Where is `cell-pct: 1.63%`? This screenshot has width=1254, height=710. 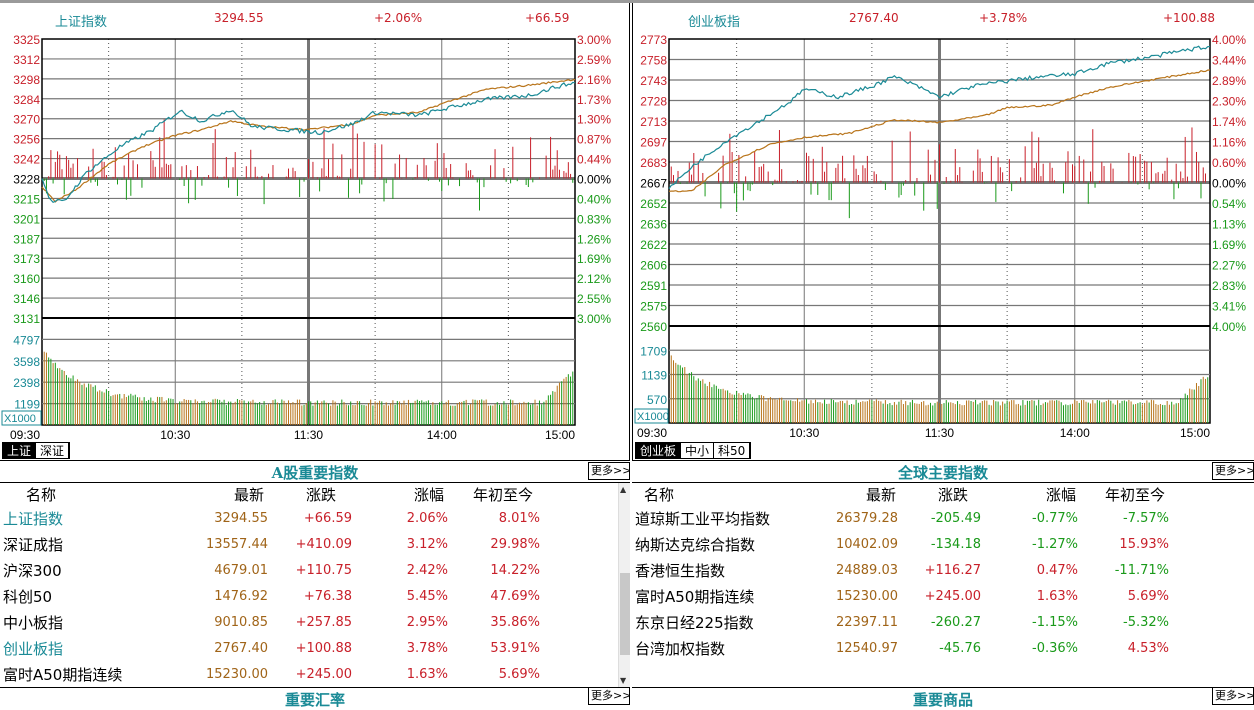
cell-pct: 1.63% is located at coordinates (427, 674).